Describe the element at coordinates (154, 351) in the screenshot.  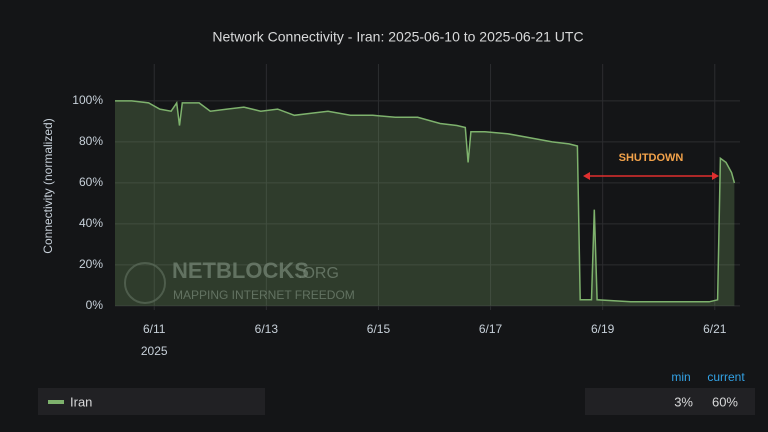
I see `year-label: 2025` at that location.